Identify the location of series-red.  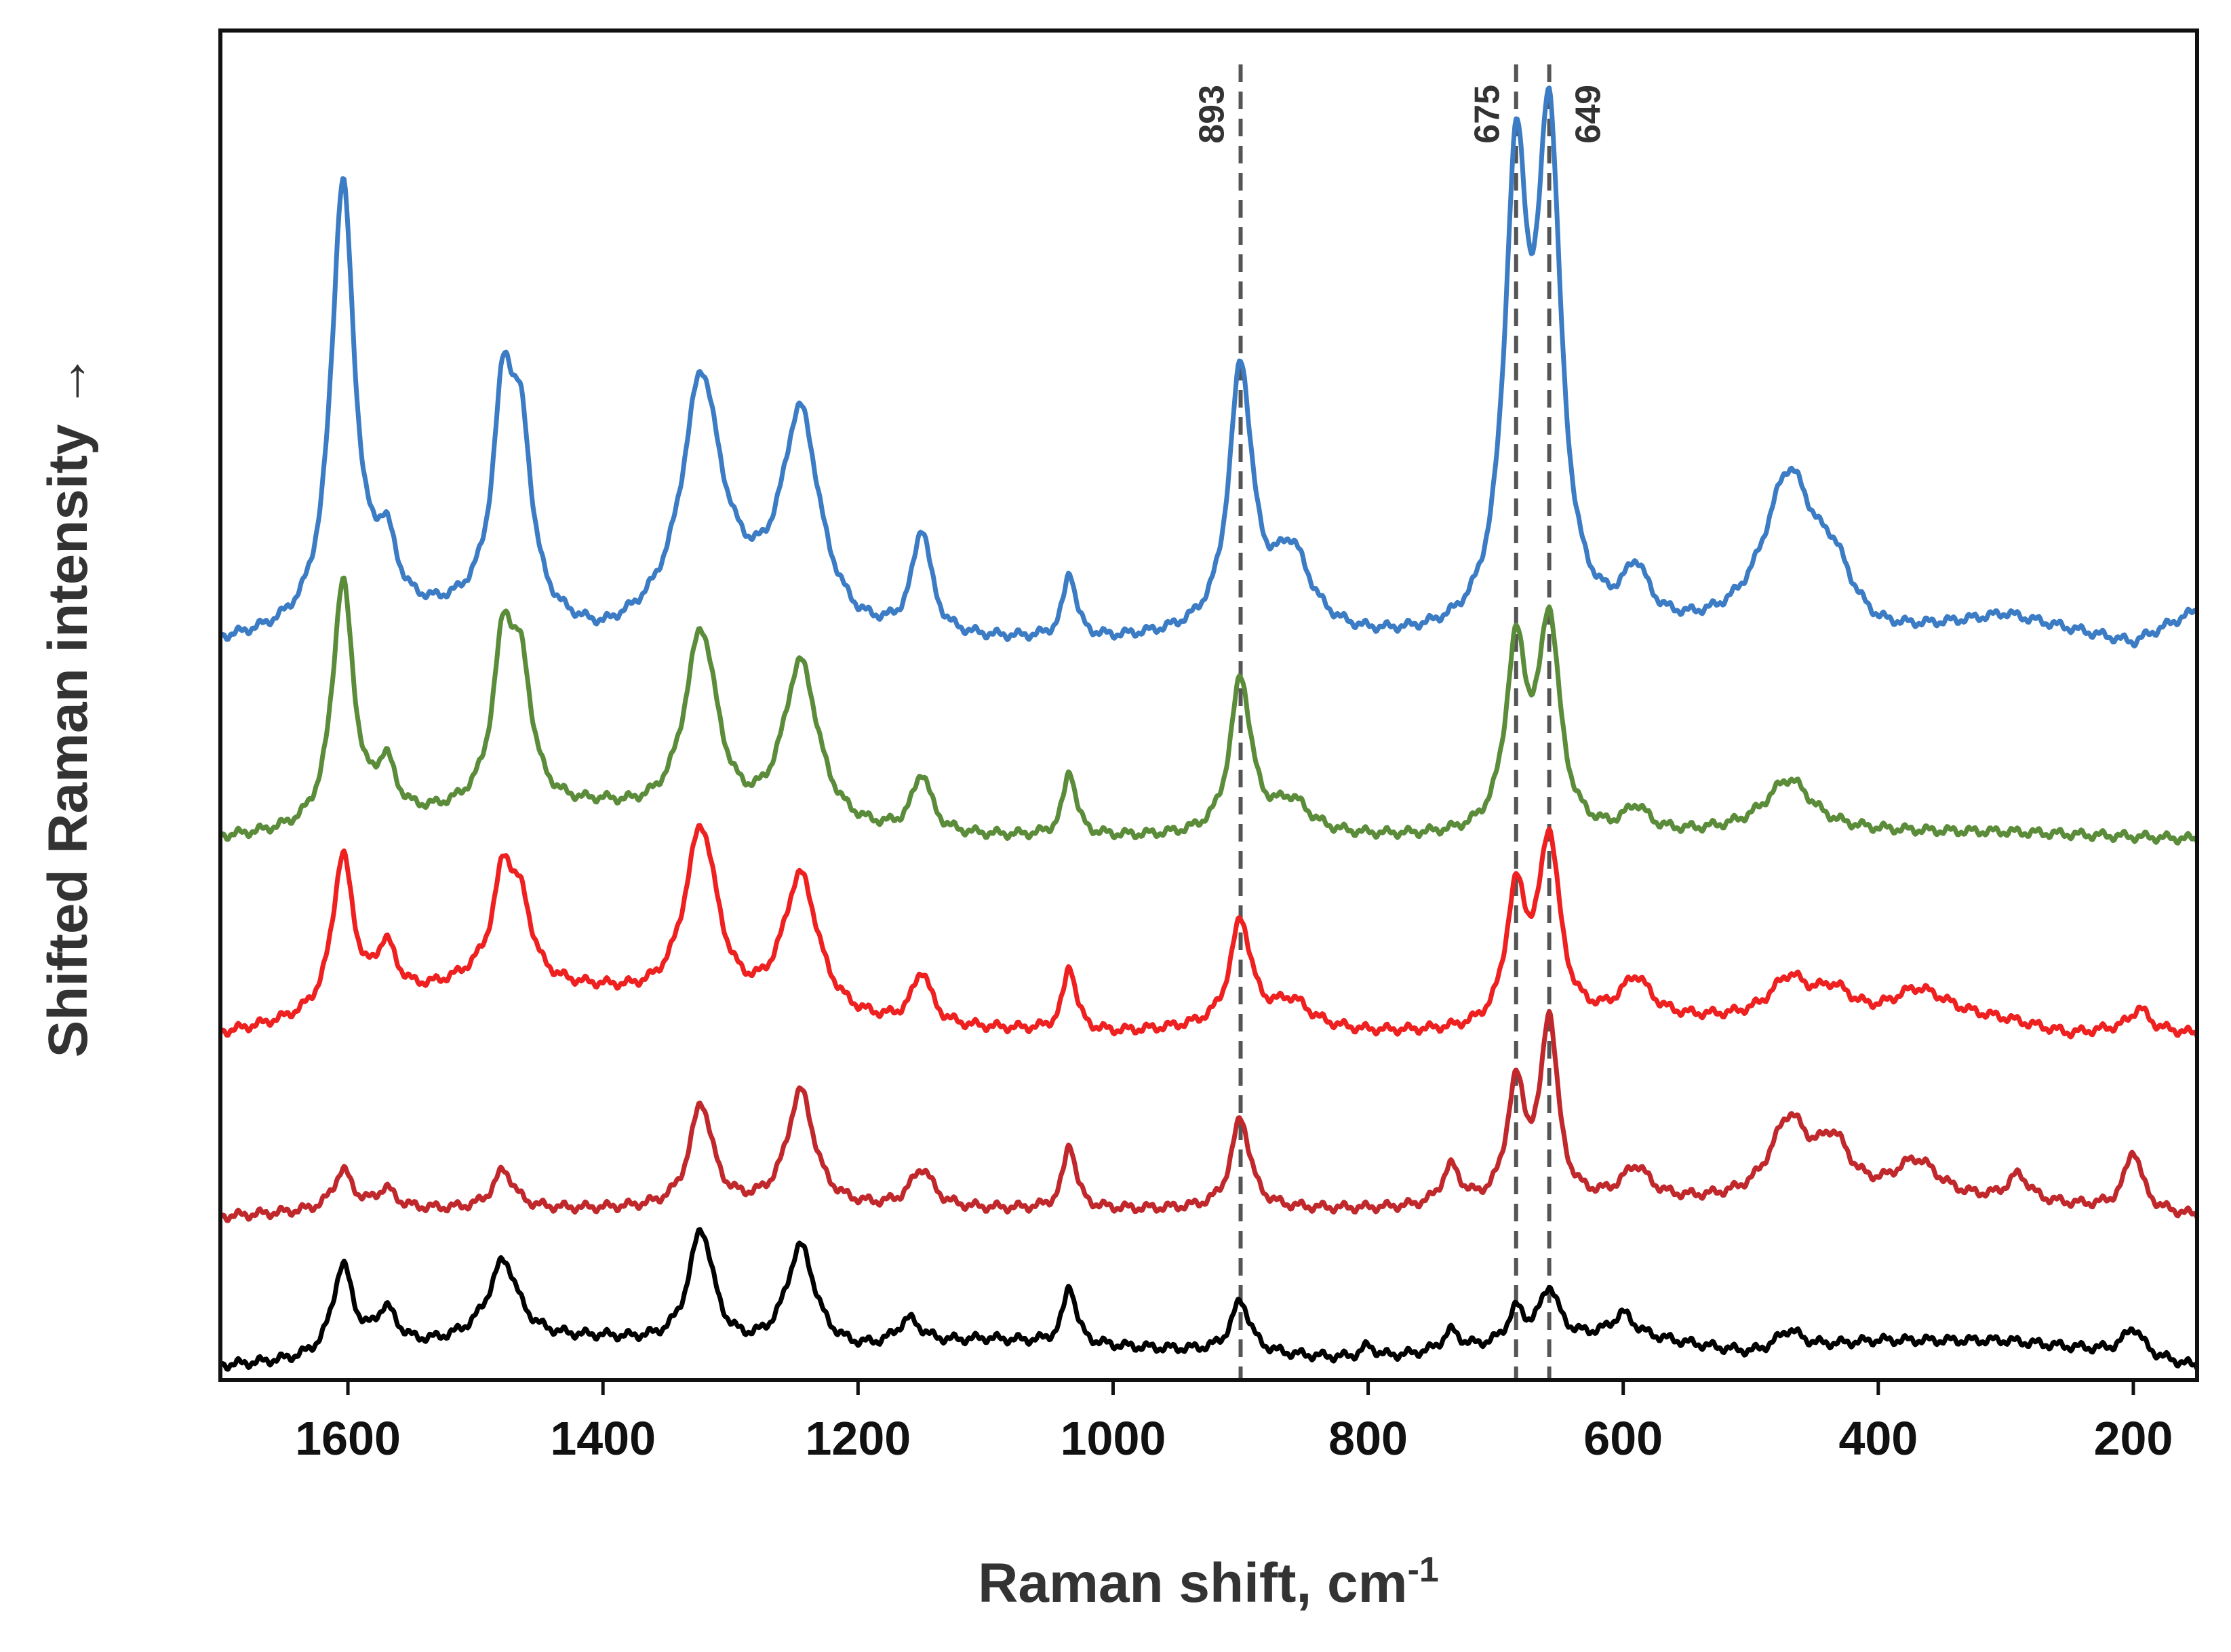
(1210, 931).